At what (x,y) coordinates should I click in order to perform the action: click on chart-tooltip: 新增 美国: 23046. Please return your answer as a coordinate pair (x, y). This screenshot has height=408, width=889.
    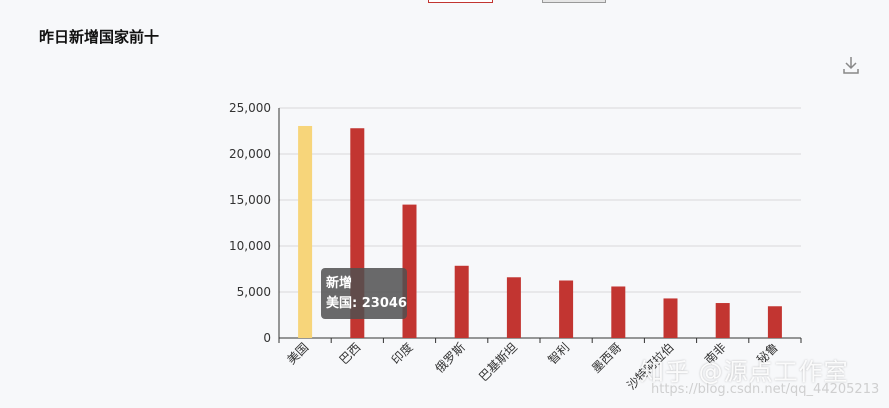
    Looking at the image, I should click on (364, 293).